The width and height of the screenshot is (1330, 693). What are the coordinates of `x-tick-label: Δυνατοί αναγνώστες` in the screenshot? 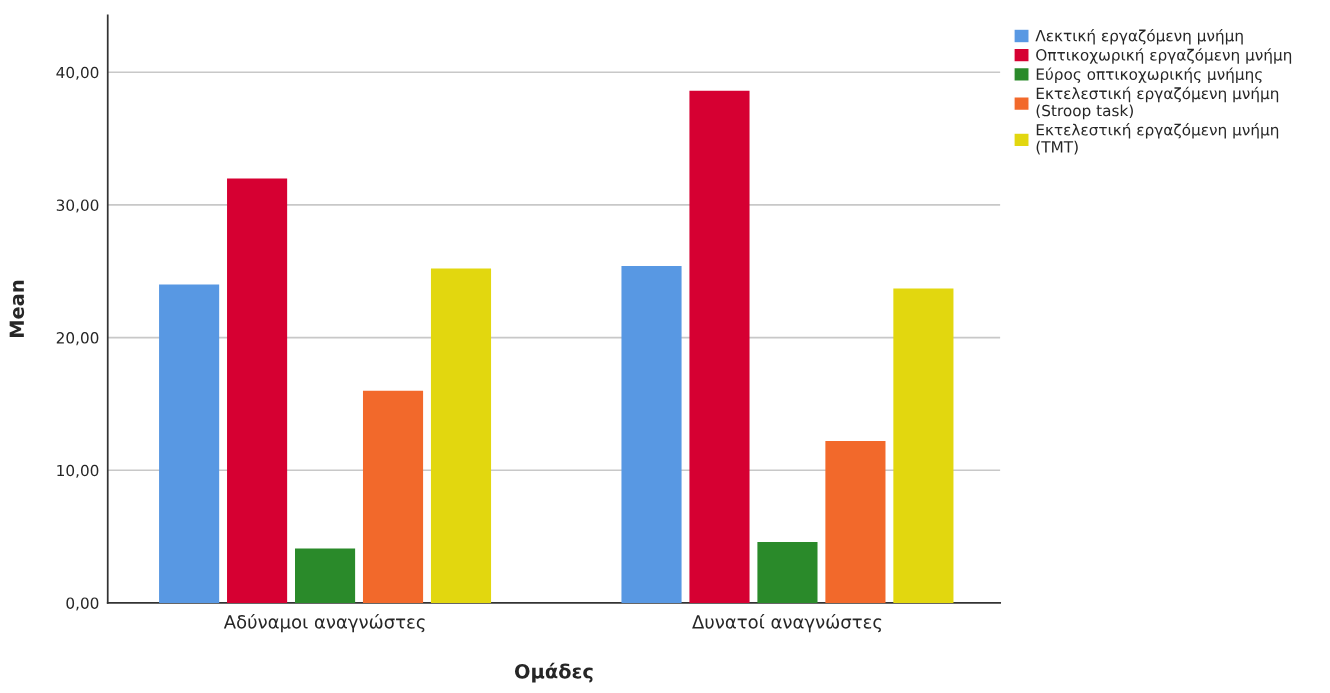 It's located at (787, 623).